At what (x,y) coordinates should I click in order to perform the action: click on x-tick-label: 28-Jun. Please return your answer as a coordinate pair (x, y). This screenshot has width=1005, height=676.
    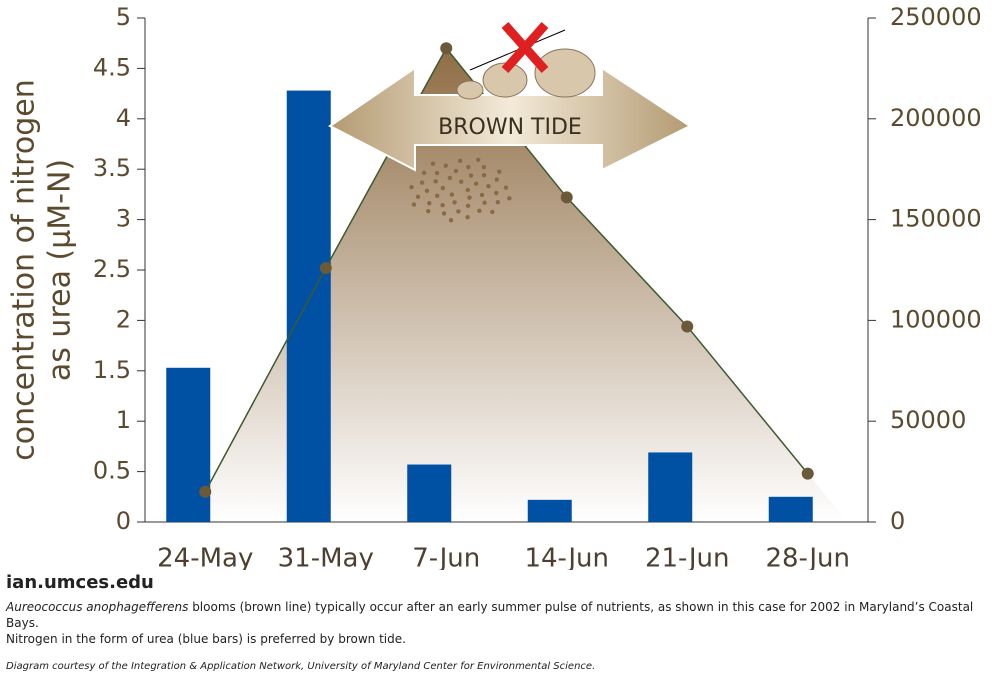
    Looking at the image, I should click on (807, 557).